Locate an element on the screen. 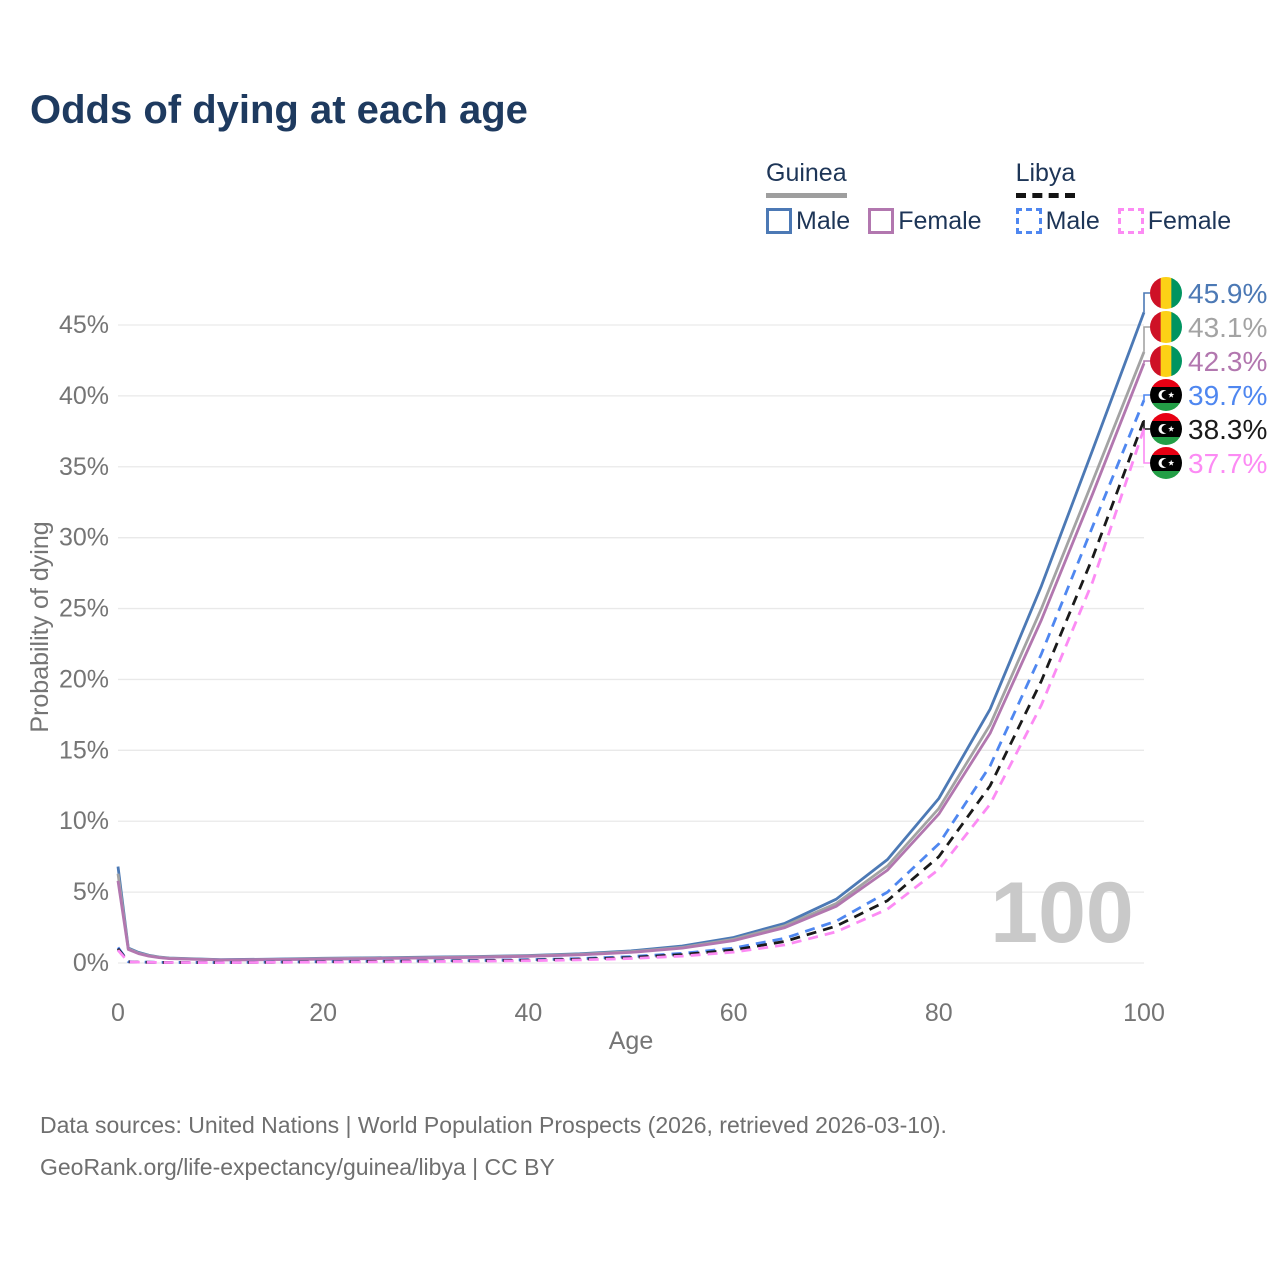 The height and width of the screenshot is (1280, 1280). legend-items-guinea: Male Female is located at coordinates (874, 221).